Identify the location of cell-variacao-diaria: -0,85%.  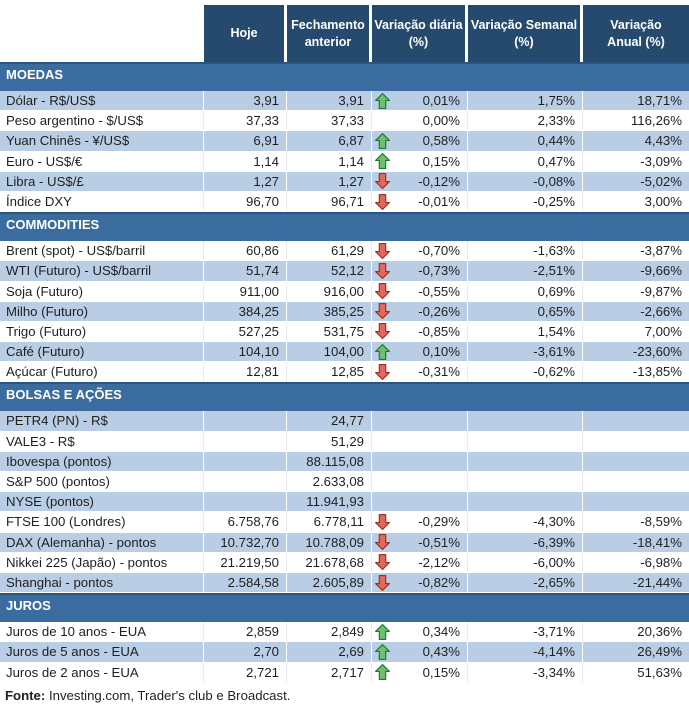
(420, 332).